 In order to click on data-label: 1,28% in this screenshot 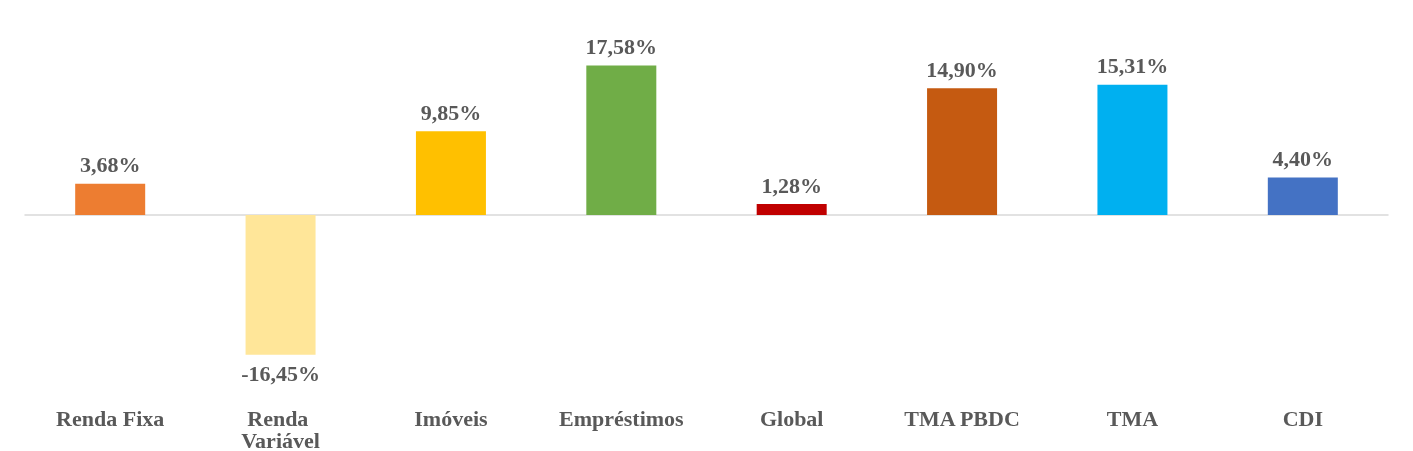, I will do `click(791, 185)`.